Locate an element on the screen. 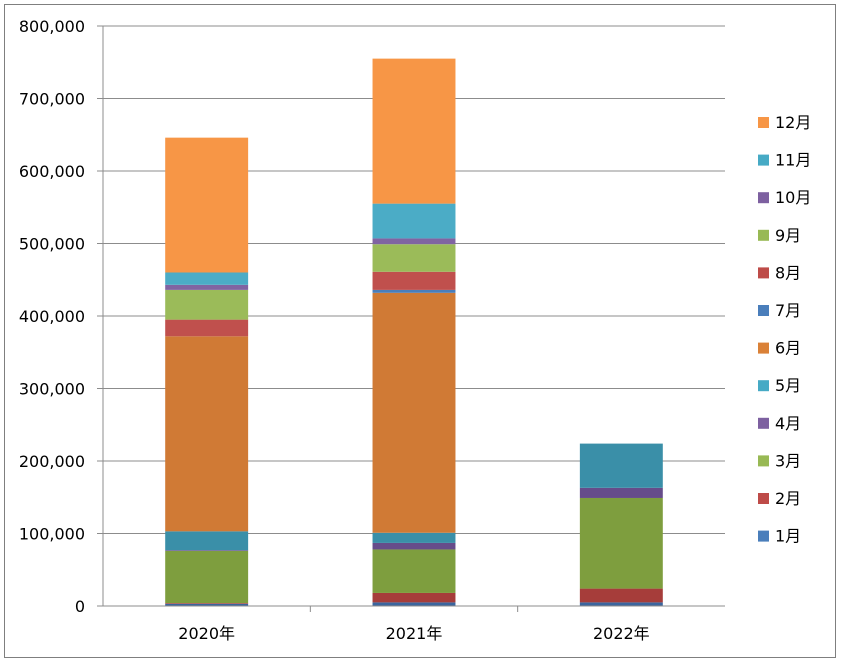  legend-label: 7月 is located at coordinates (788, 310).